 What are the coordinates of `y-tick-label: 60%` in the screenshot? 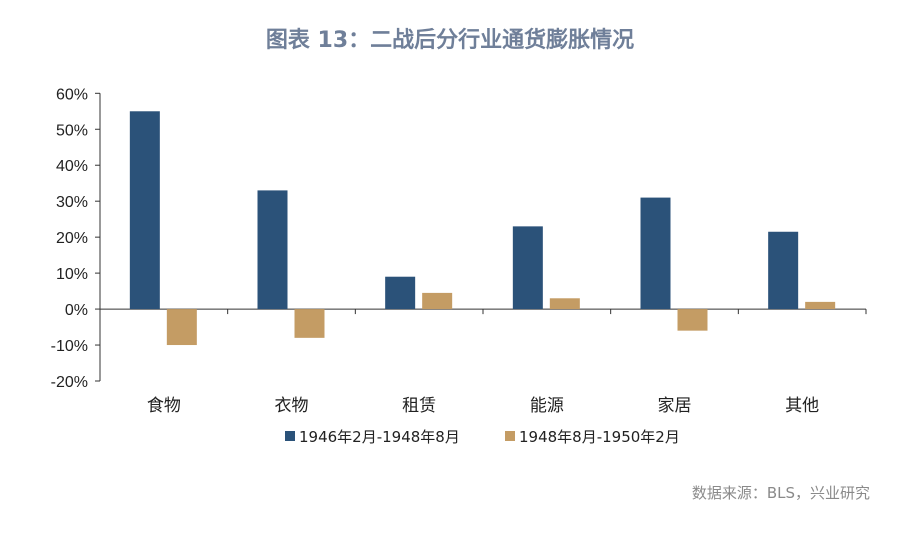 It's located at (72, 94).